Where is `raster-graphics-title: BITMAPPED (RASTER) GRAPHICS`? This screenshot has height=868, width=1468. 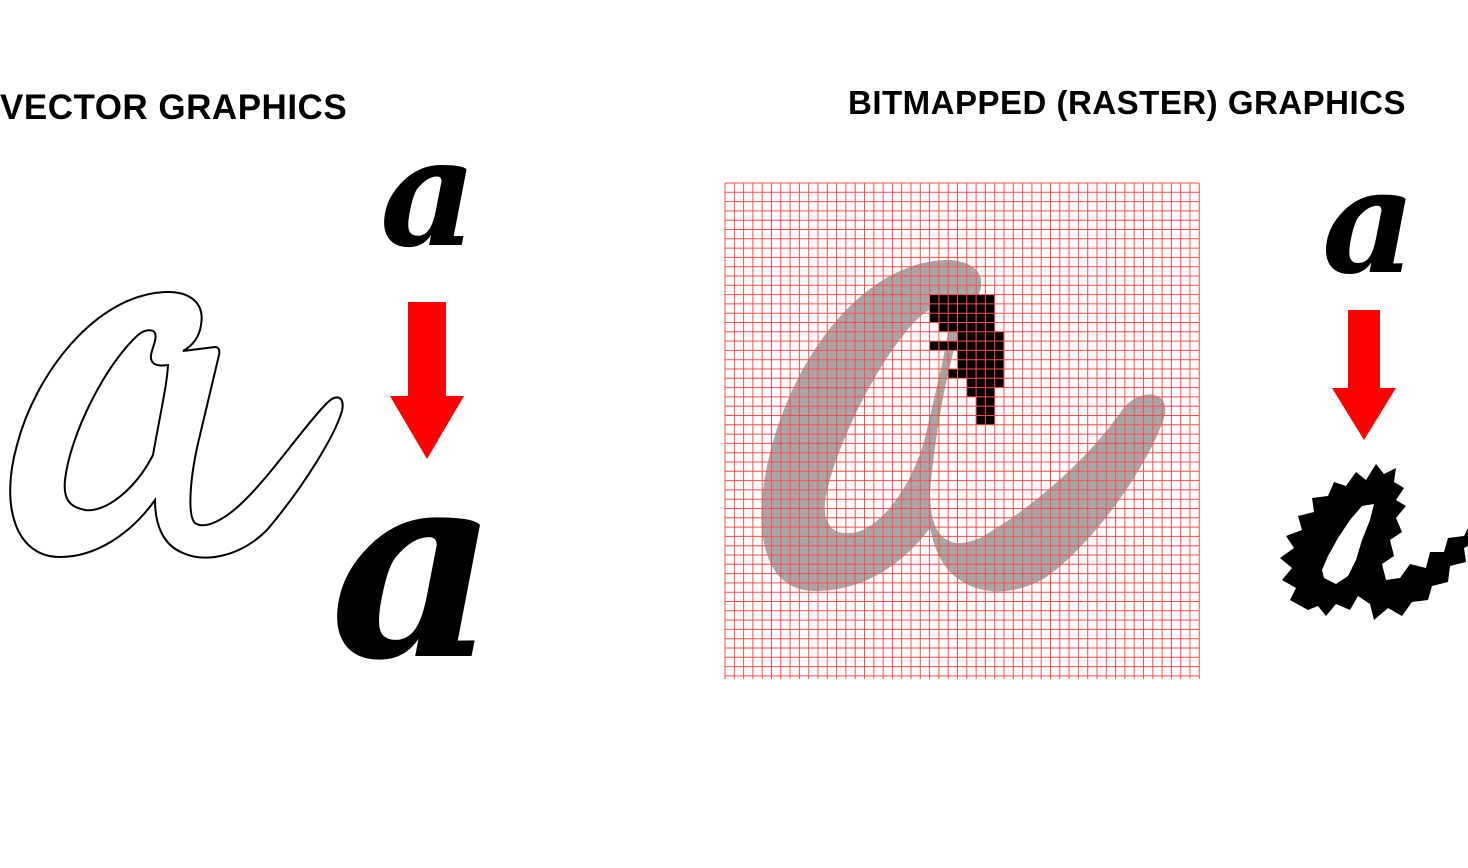
raster-graphics-title: BITMAPPED (RASTER) GRAPHICS is located at coordinates (1127, 102).